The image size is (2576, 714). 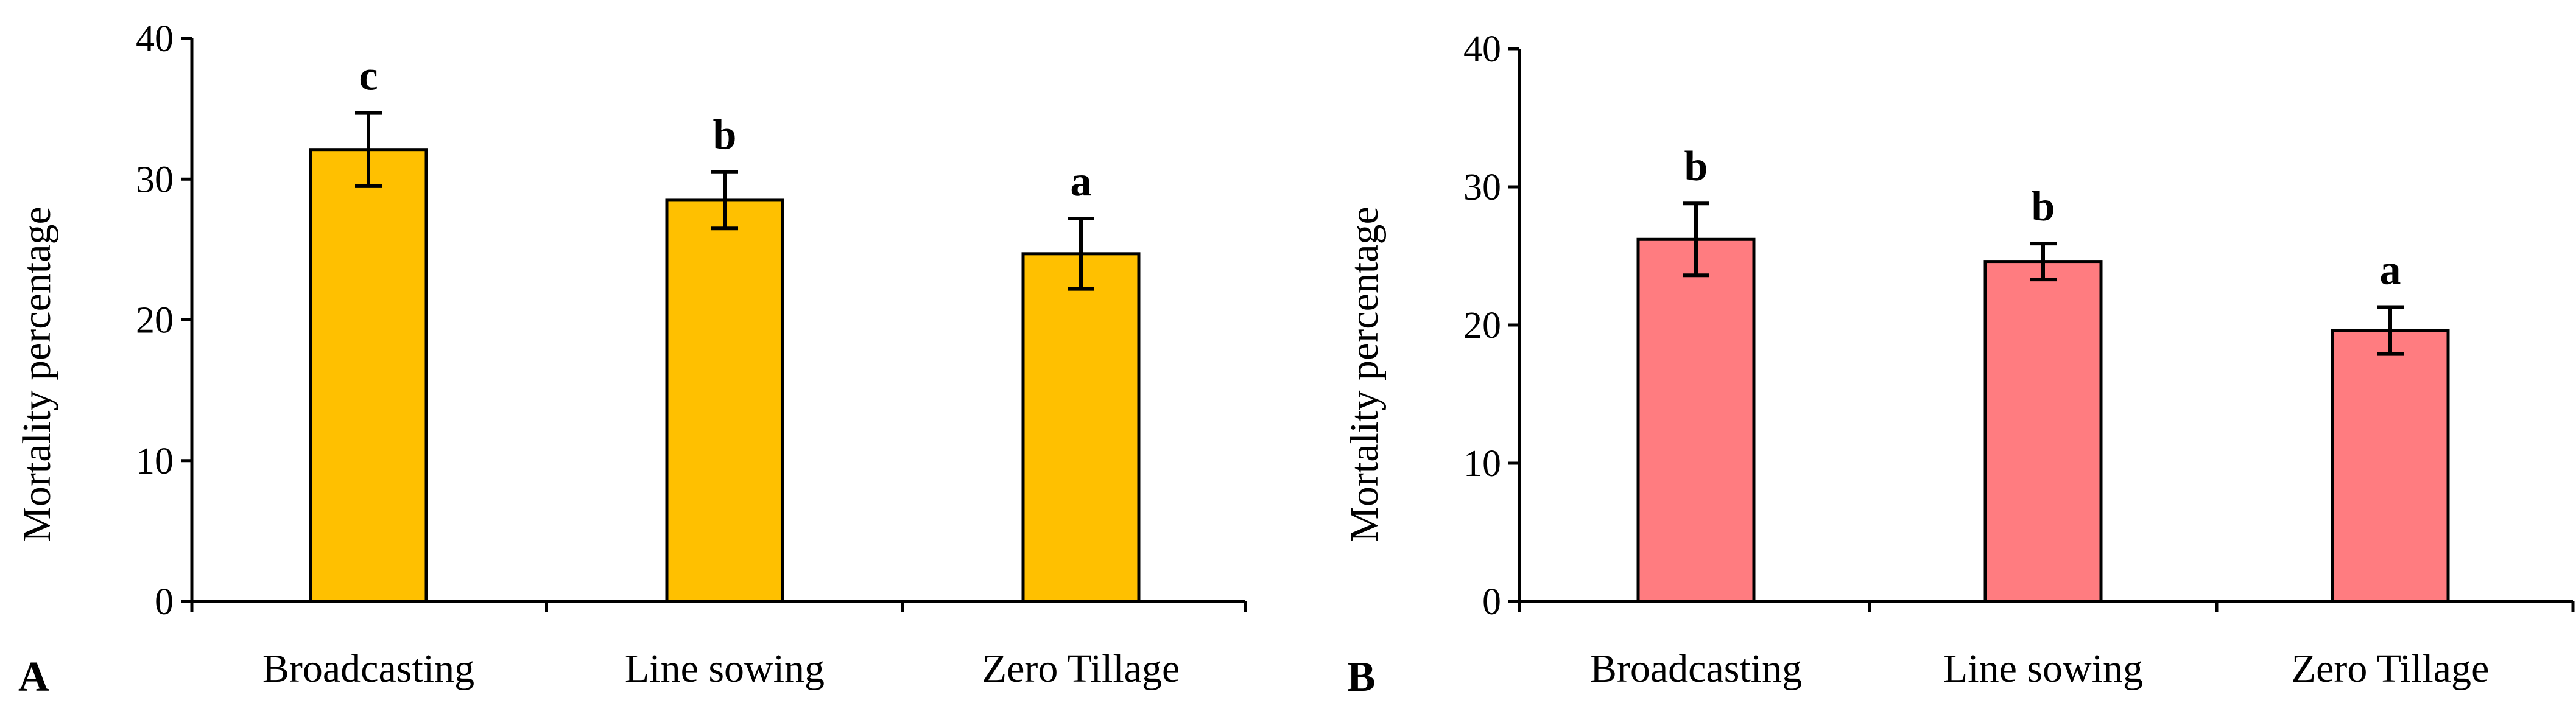 What do you see at coordinates (1361, 677) in the screenshot?
I see `panel-label: B` at bounding box center [1361, 677].